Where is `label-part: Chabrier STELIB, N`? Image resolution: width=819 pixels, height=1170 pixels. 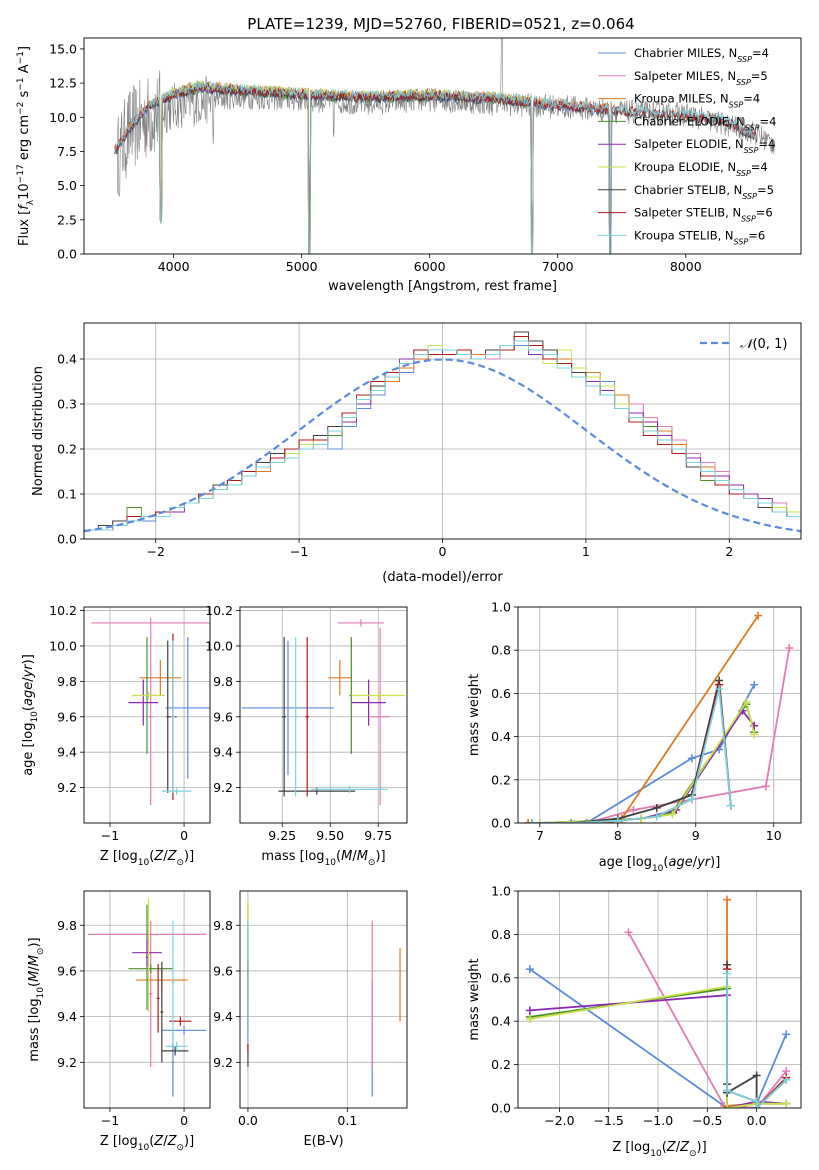
label-part: Chabrier STELIB, N is located at coordinates (688, 190).